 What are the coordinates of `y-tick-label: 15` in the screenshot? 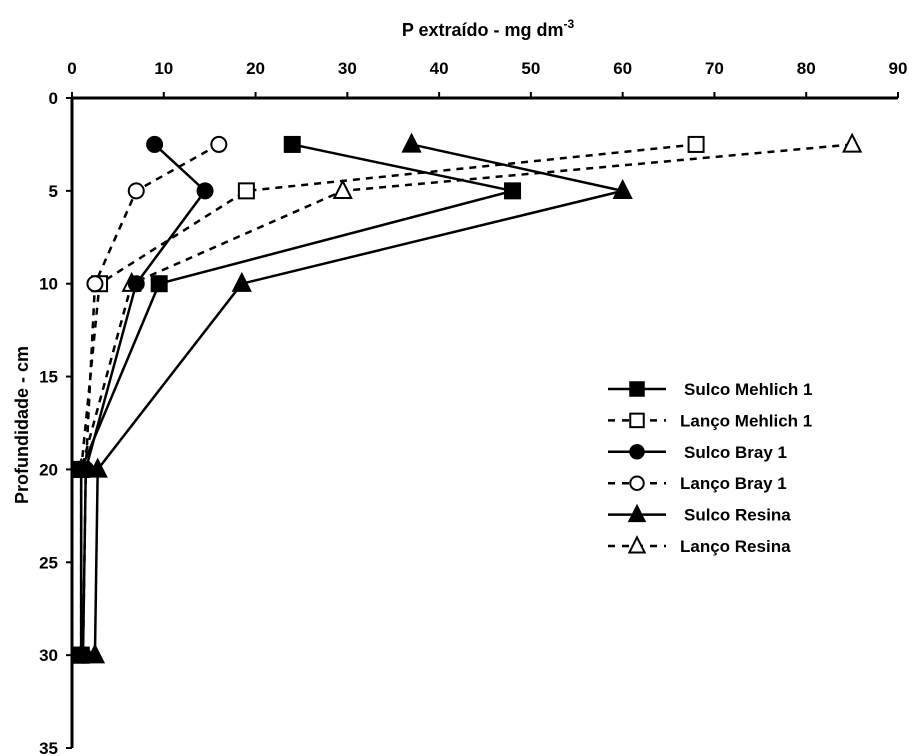 It's located at (48, 377).